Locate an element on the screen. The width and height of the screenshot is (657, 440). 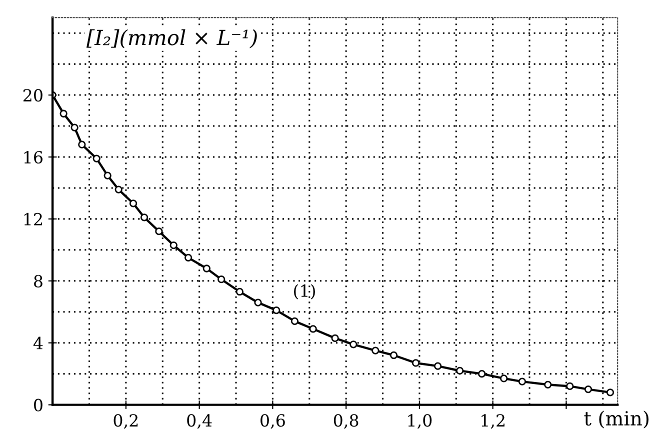
y-tick-label: 8 is located at coordinates (38, 281).